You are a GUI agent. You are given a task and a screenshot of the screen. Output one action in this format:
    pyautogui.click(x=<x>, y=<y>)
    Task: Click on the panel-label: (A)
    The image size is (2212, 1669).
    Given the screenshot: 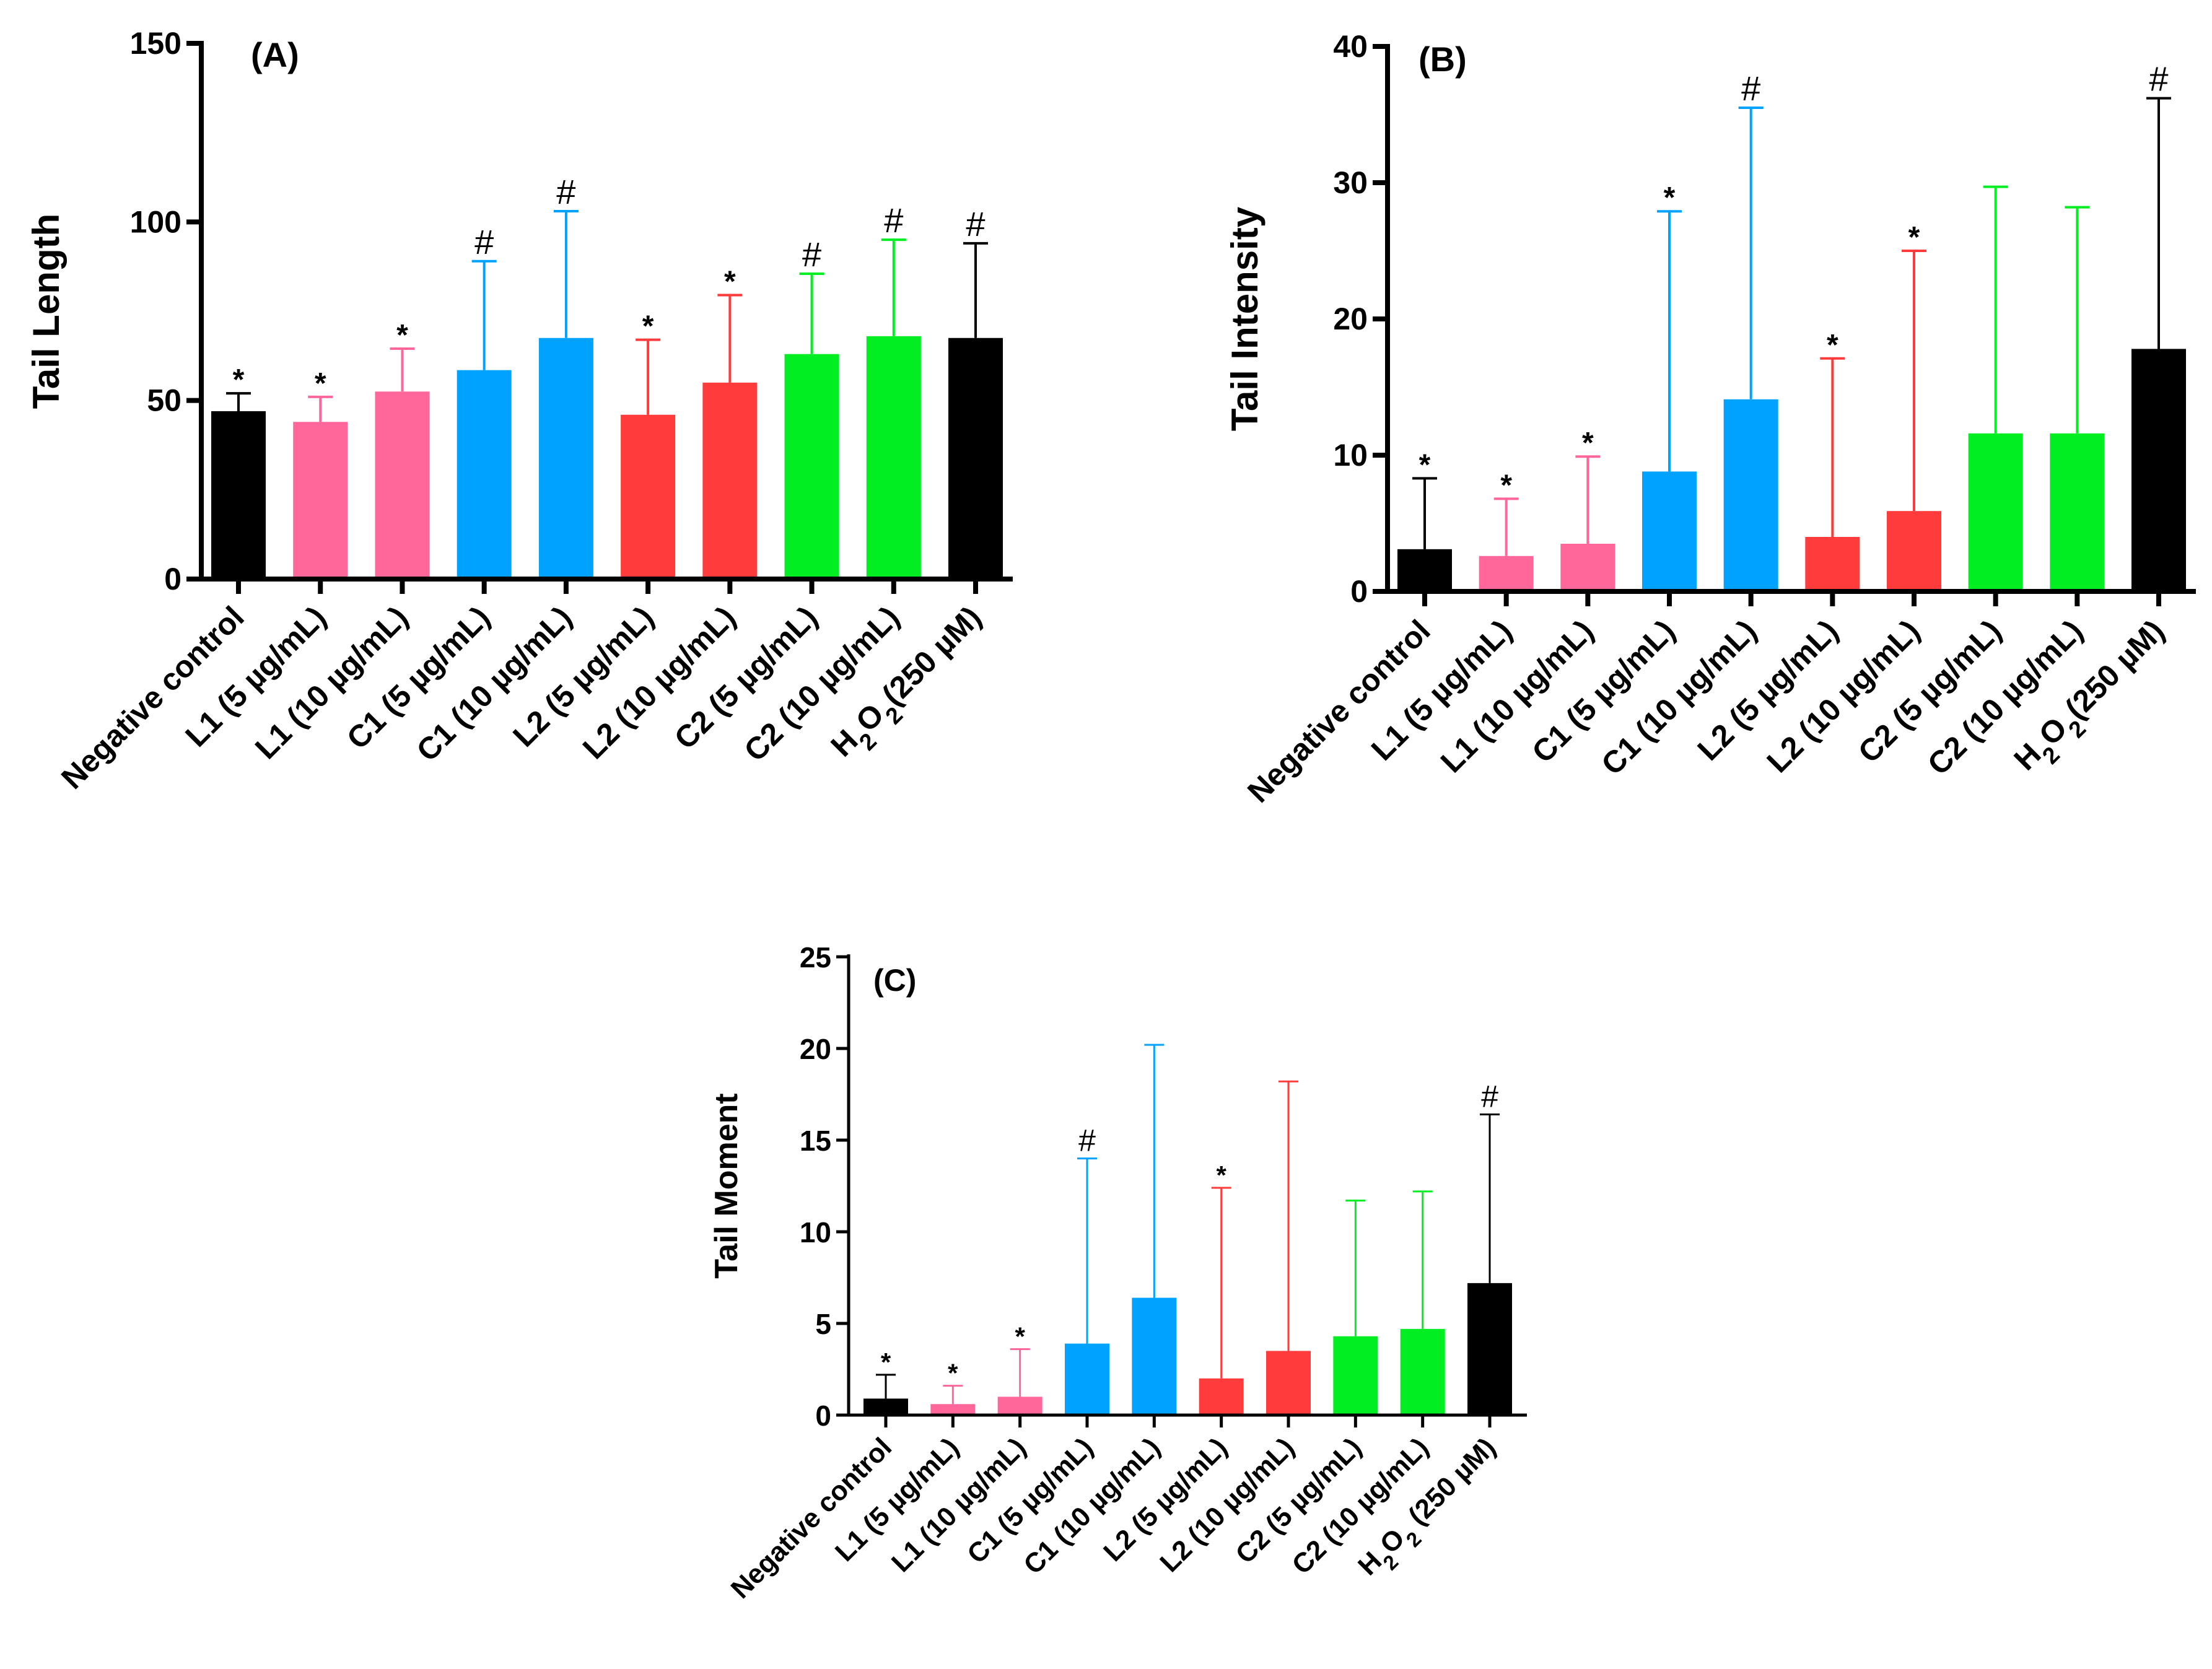 What is the action you would take?
    pyautogui.click(x=275, y=55)
    